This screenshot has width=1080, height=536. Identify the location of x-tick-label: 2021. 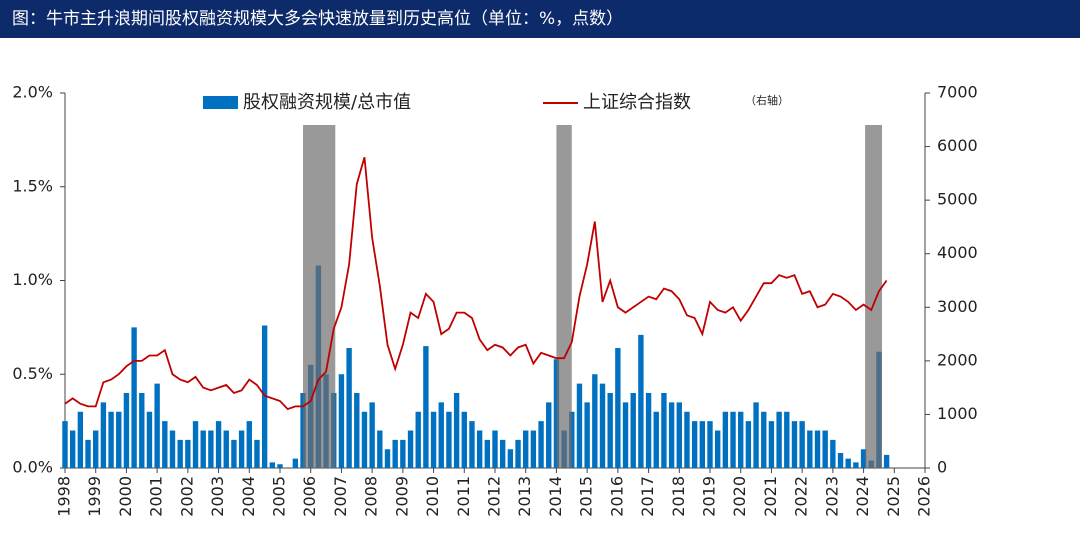
(770, 496).